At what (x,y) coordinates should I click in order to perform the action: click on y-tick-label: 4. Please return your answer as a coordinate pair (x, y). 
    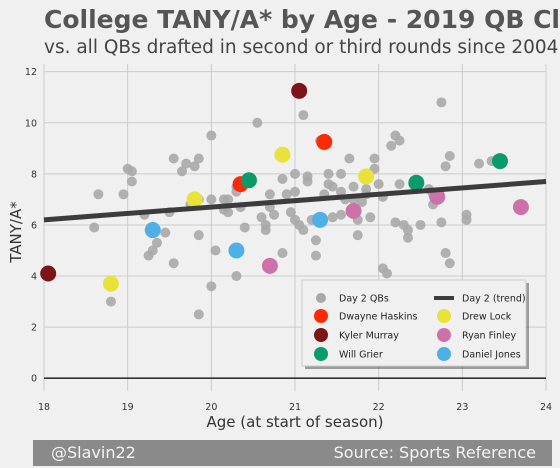
    Looking at the image, I should click on (34, 277).